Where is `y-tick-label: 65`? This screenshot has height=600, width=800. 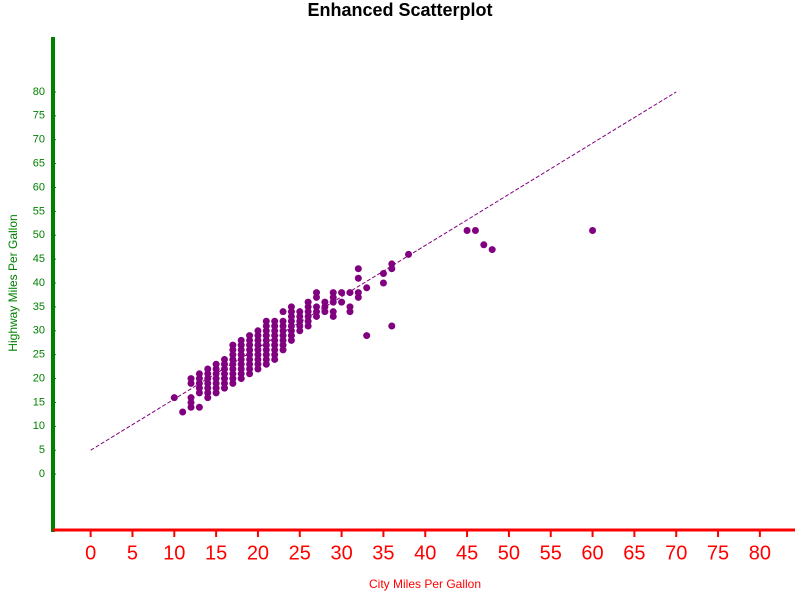 y-tick-label: 65 is located at coordinates (39, 164).